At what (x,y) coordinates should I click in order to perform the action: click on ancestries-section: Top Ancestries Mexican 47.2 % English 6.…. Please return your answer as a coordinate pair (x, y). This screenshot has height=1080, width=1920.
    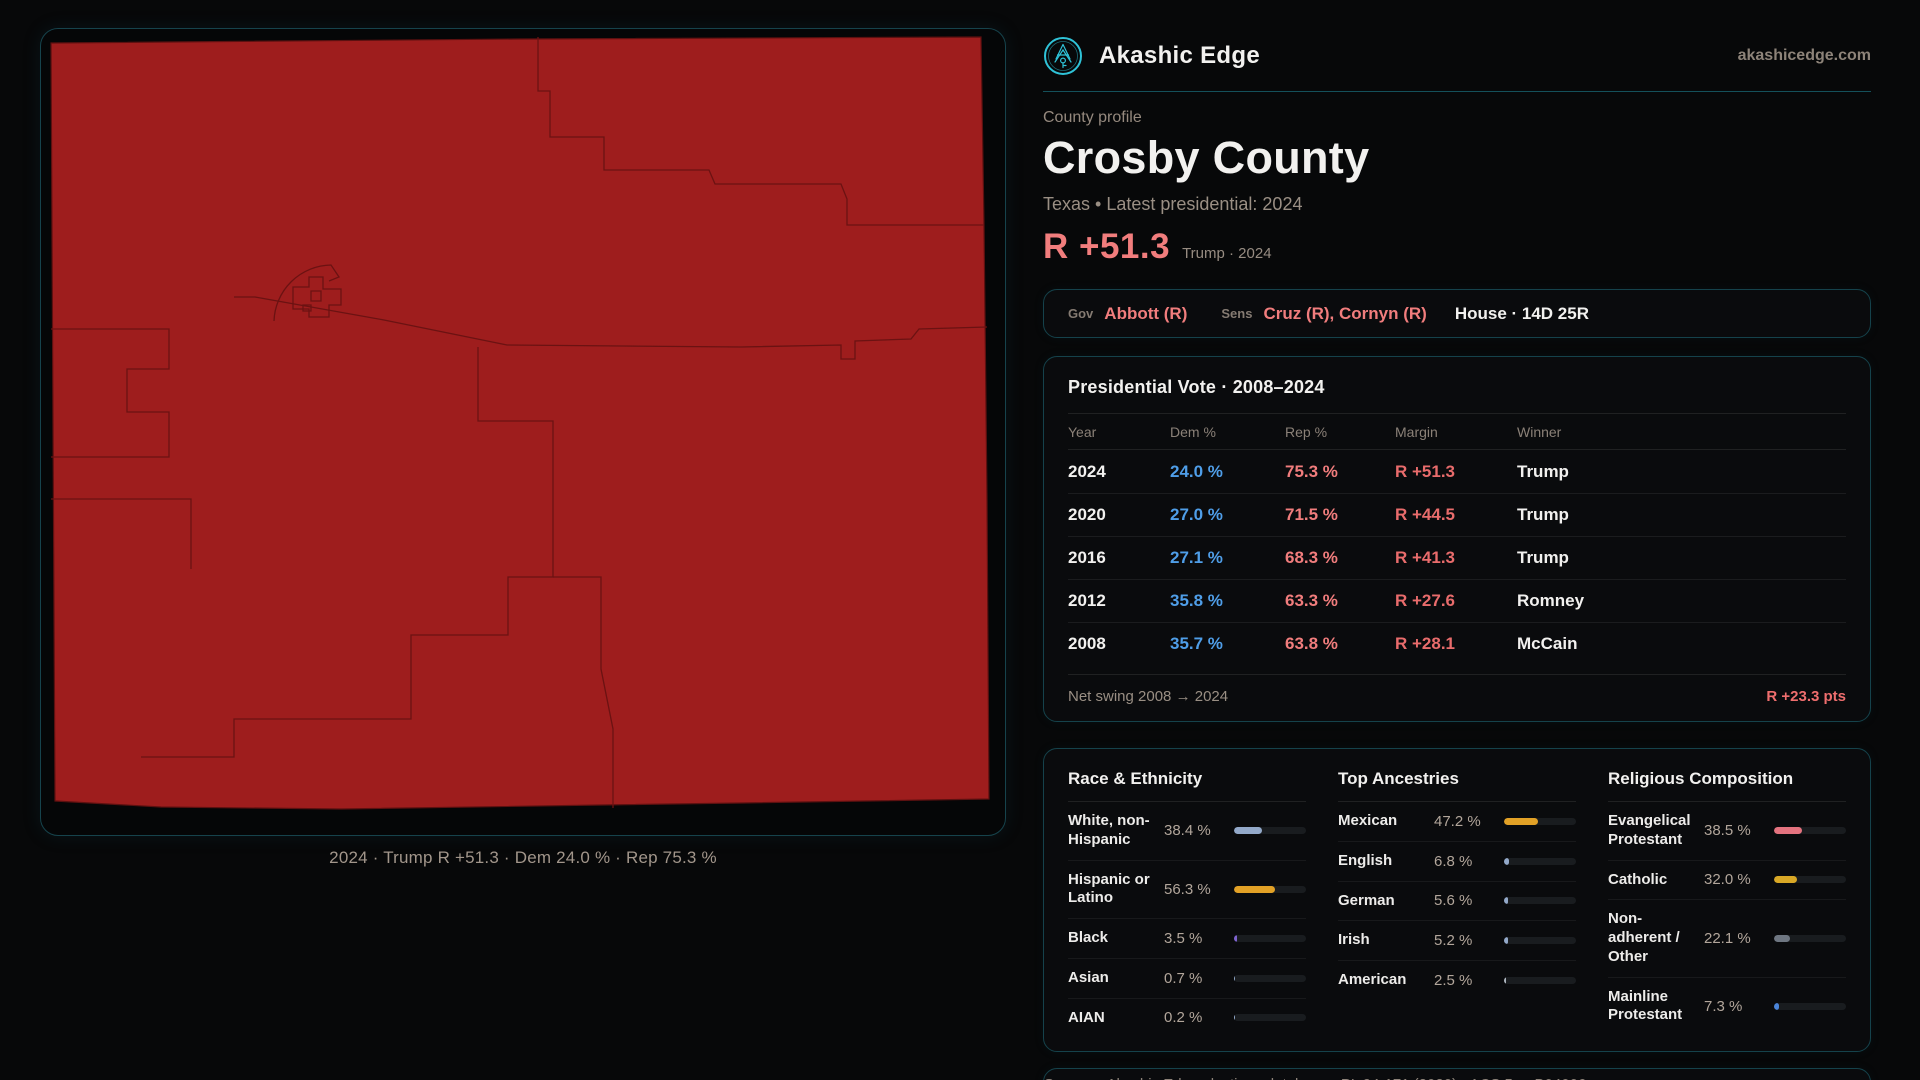
    Looking at the image, I should click on (1457, 903).